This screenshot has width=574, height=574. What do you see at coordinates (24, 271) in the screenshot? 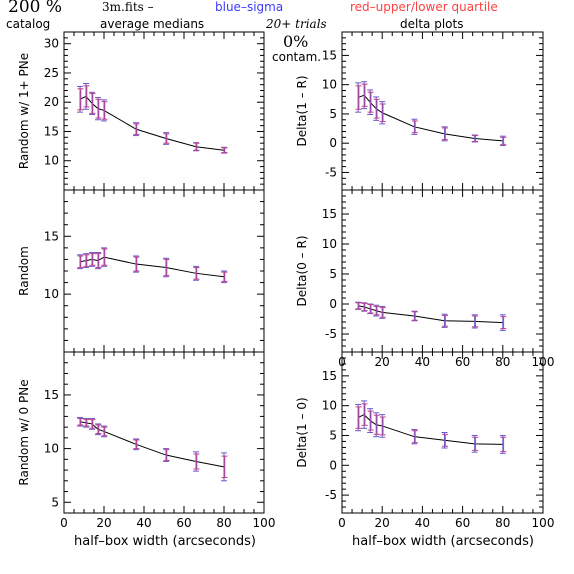
I see `y-axis-label: Random` at bounding box center [24, 271].